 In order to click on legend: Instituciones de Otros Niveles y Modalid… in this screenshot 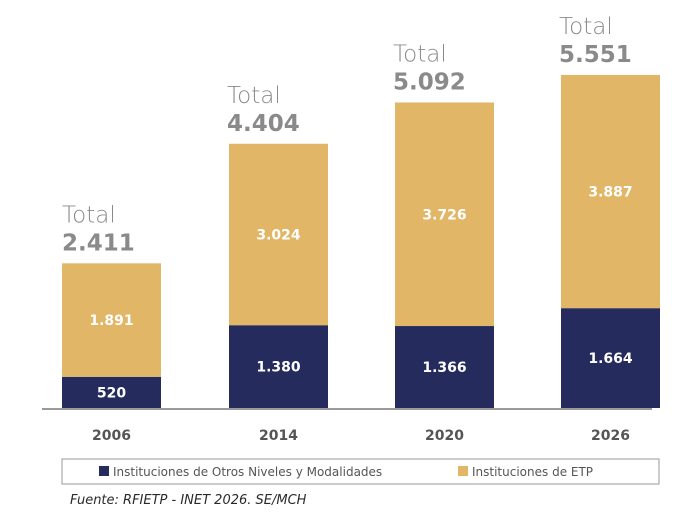, I will do `click(360, 471)`.